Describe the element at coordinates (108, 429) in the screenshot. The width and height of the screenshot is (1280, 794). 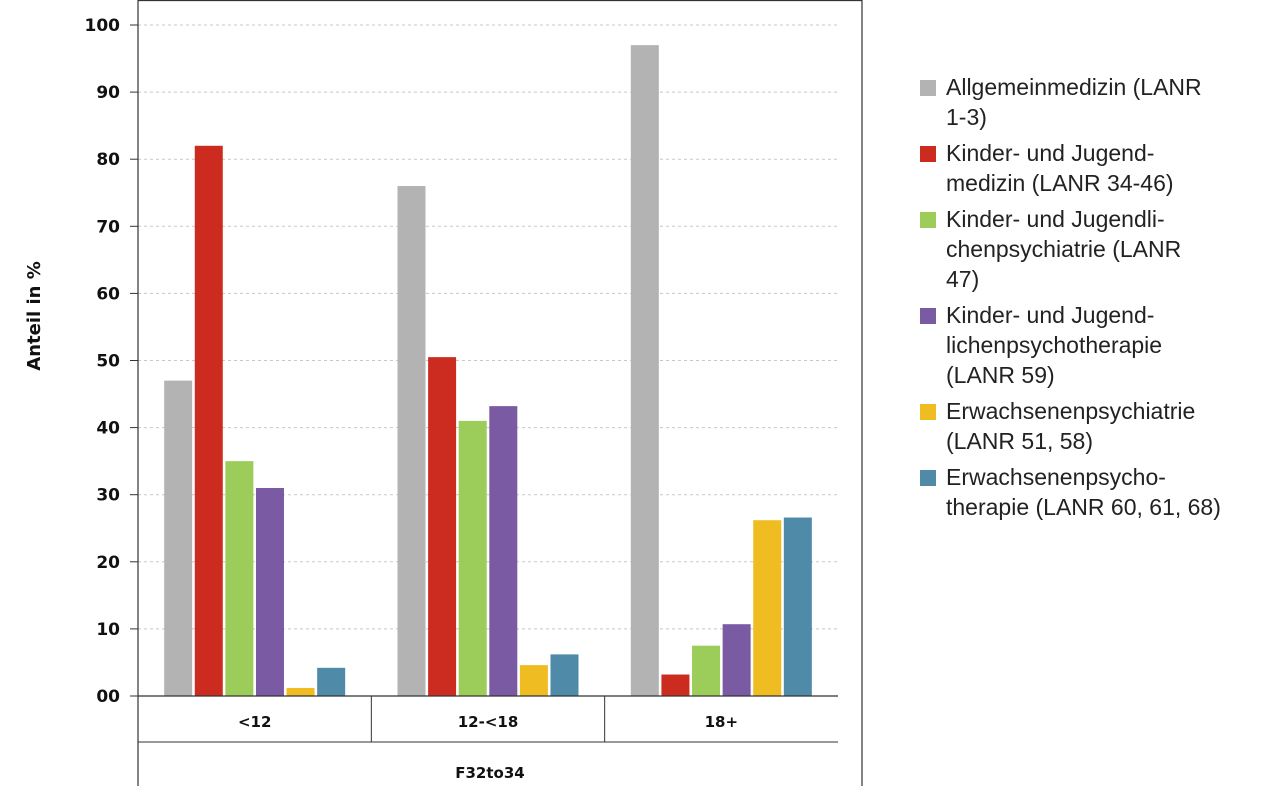
I see `y-tick-label: 40` at that location.